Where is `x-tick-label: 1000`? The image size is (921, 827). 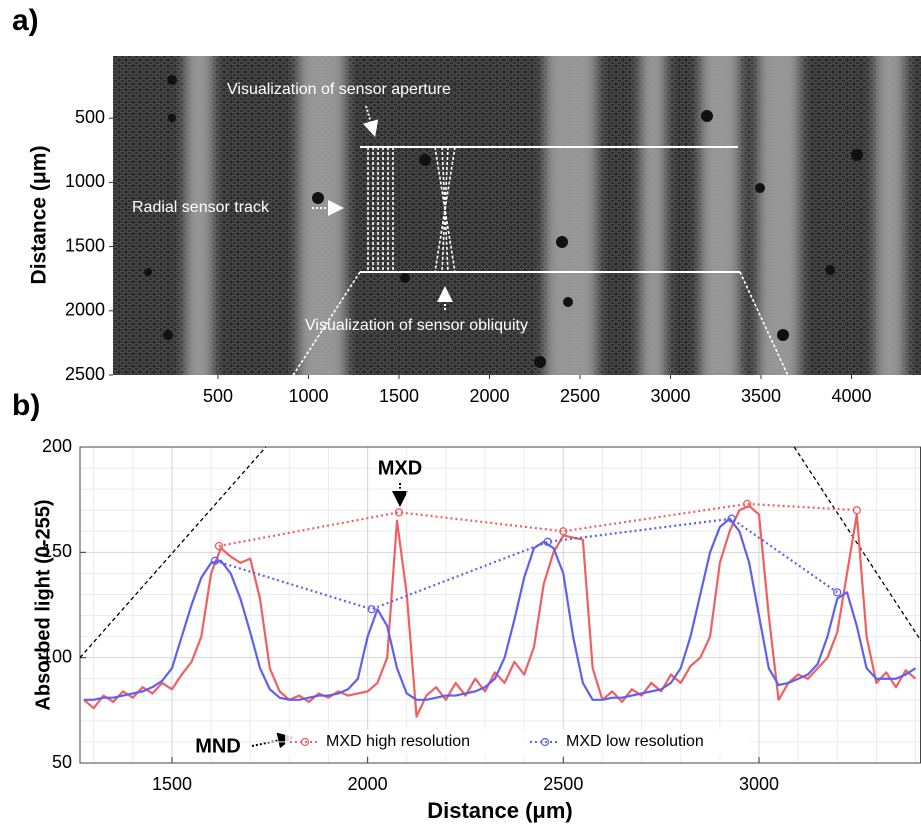 x-tick-label: 1000 is located at coordinates (308, 396).